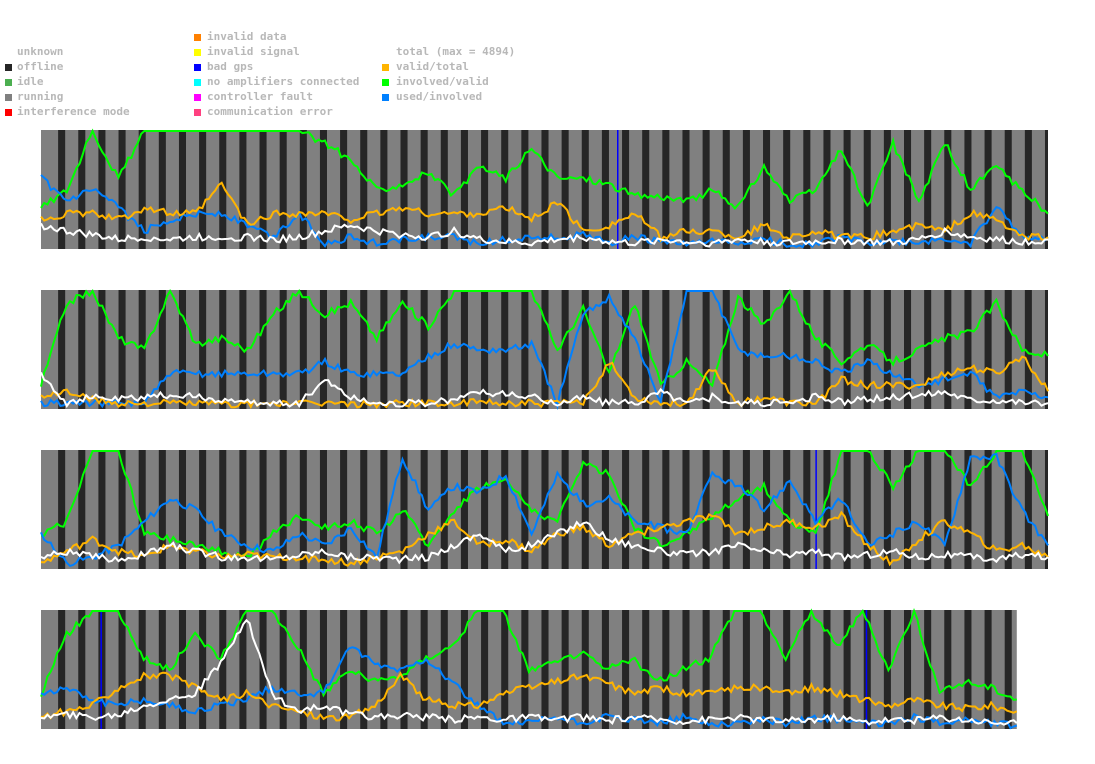  Describe the element at coordinates (544, 504) in the screenshot. I see `strip-3-involved-valid-line` at that location.